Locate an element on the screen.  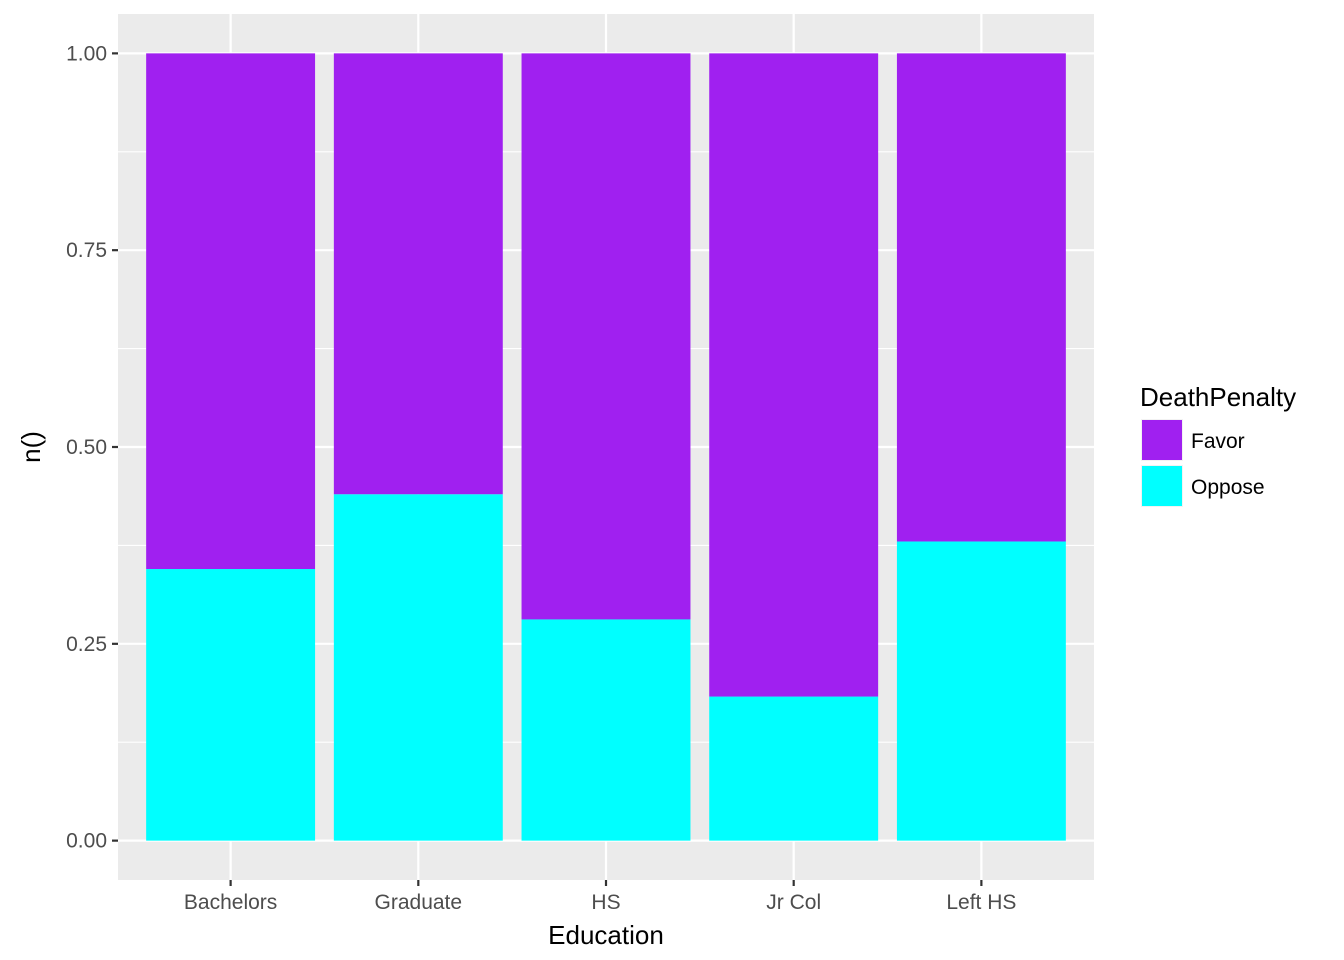
y-tick-label: 1.00 is located at coordinates (86, 53).